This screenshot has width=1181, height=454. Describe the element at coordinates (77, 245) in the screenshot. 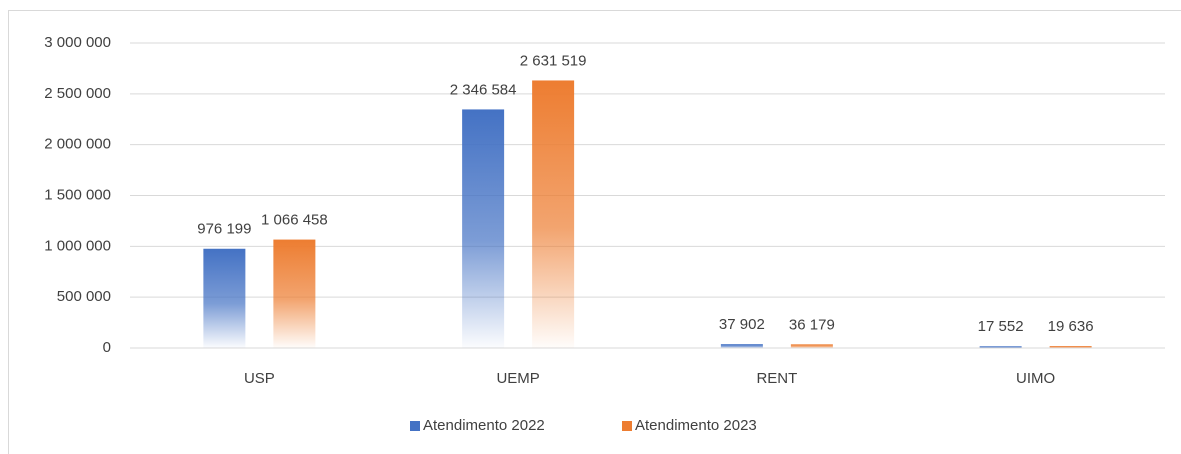

I see `y-tick-label: 1 000 000` at that location.